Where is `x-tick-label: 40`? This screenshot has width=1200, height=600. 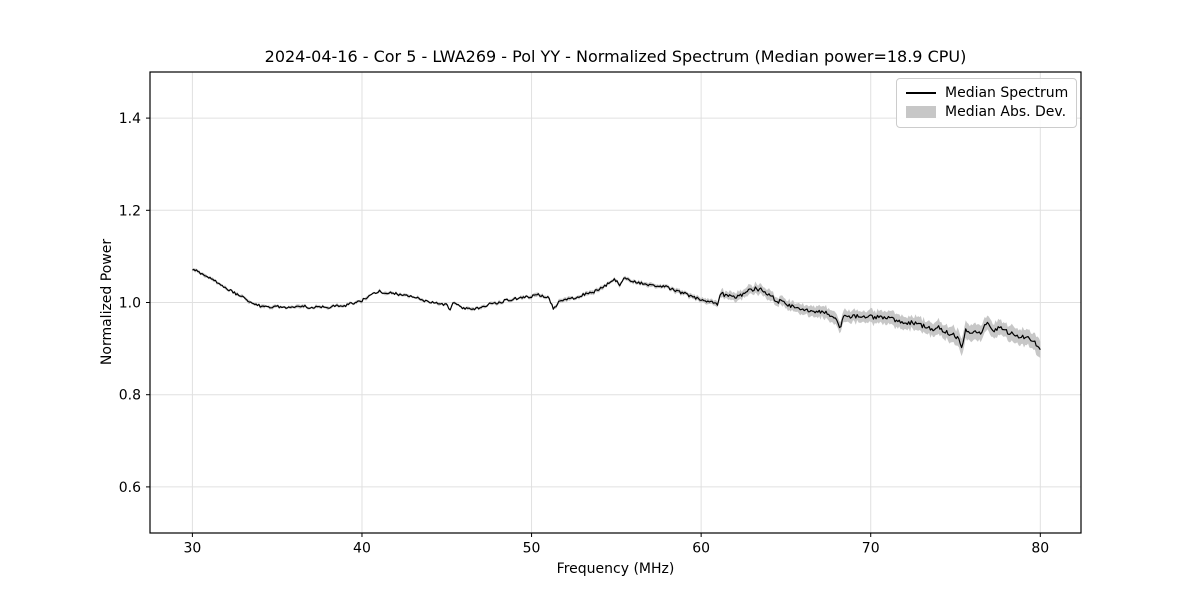 x-tick-label: 40 is located at coordinates (362, 549).